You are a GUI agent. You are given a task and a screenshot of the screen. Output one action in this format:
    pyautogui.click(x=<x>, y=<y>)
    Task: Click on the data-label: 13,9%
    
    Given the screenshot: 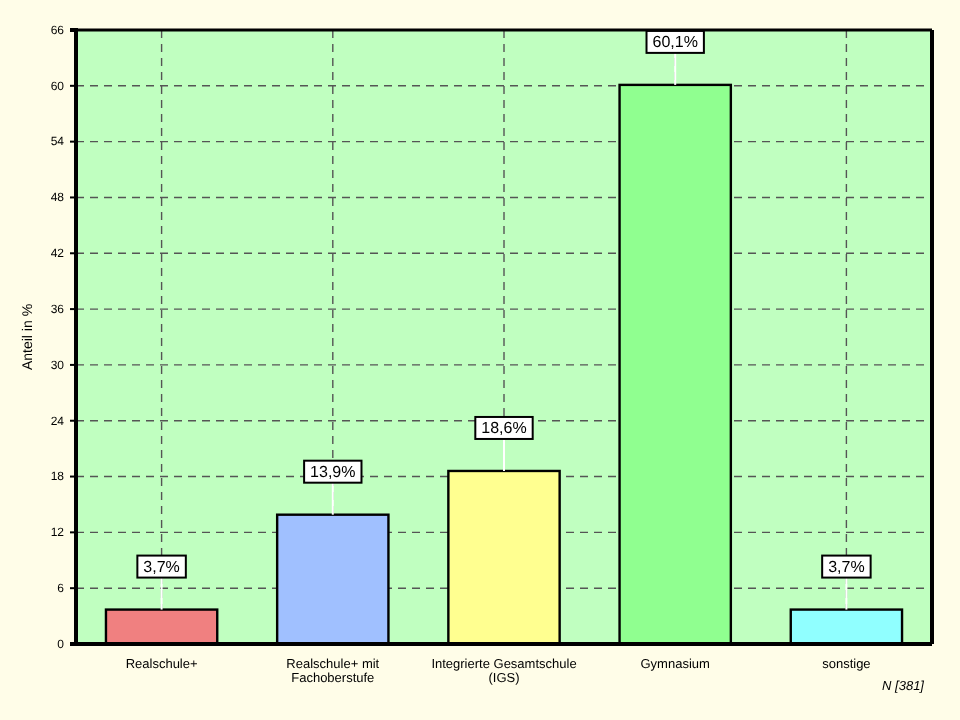 What is the action you would take?
    pyautogui.click(x=333, y=471)
    